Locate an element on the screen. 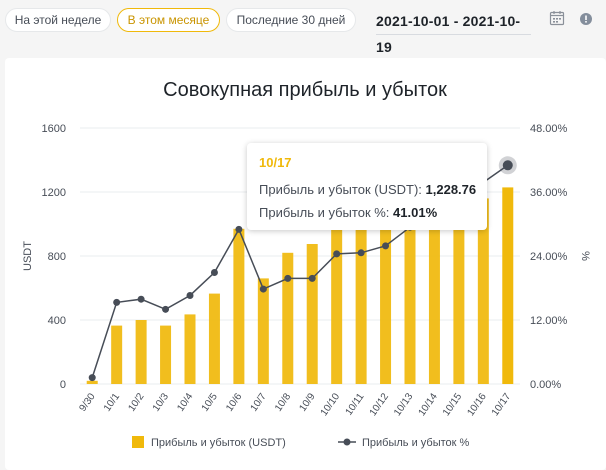 The image size is (606, 470). x-tick-label: 10/6 is located at coordinates (234, 402).